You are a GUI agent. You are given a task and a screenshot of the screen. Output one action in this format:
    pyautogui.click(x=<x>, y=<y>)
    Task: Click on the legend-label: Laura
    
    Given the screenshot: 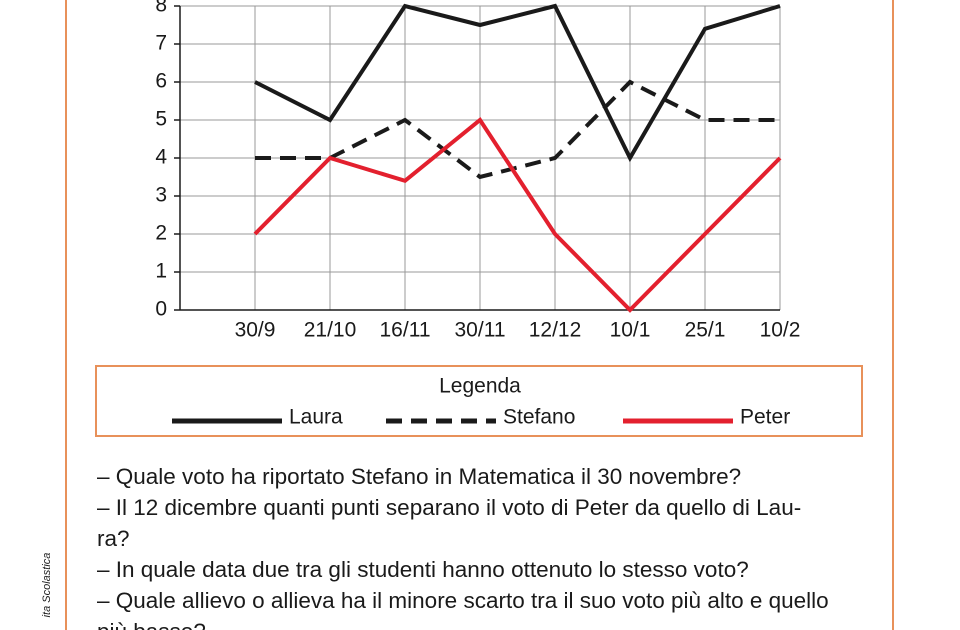 What is the action you would take?
    pyautogui.click(x=316, y=417)
    